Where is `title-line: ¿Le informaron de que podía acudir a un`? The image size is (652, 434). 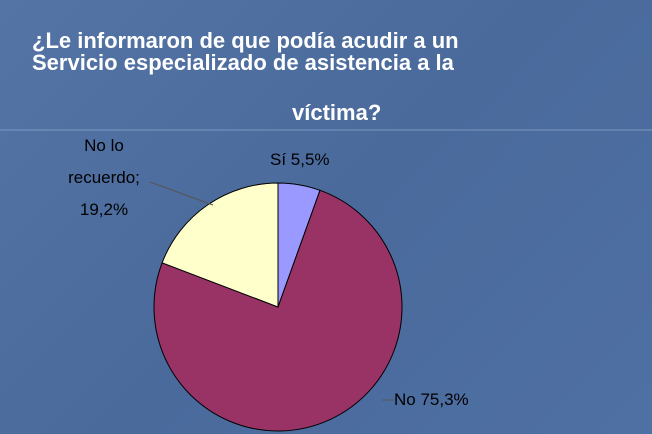 title-line: ¿Le informaron de que podía acudir a un is located at coordinates (245, 40).